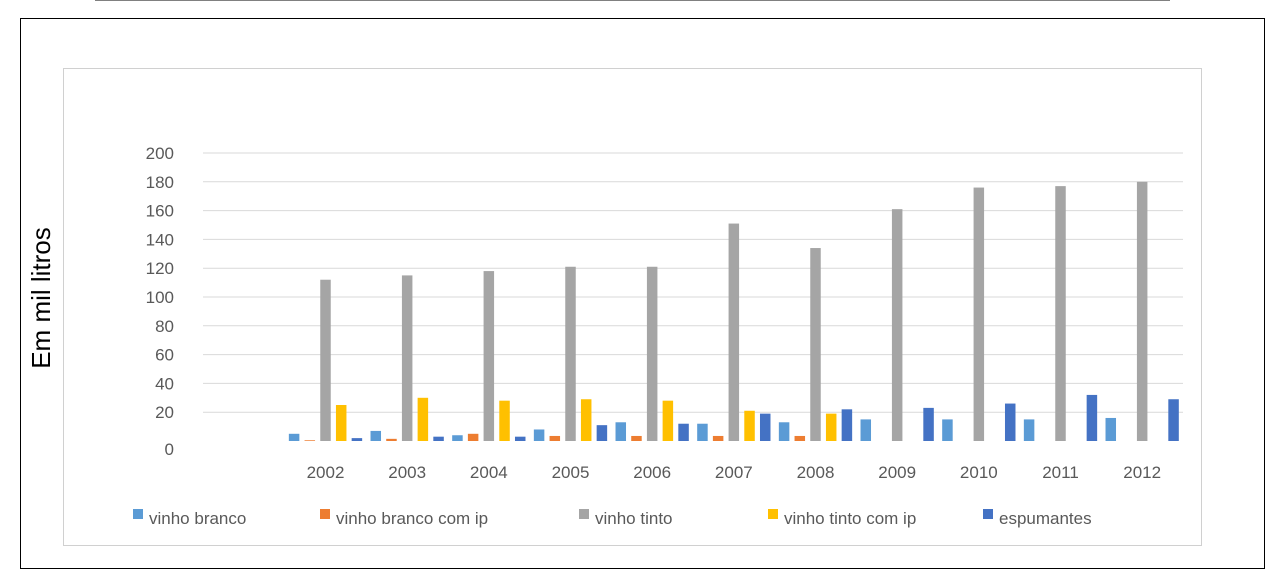 This screenshot has width=1266, height=570. Describe the element at coordinates (816, 472) in the screenshot. I see `x-tick-label: 2008` at that location.